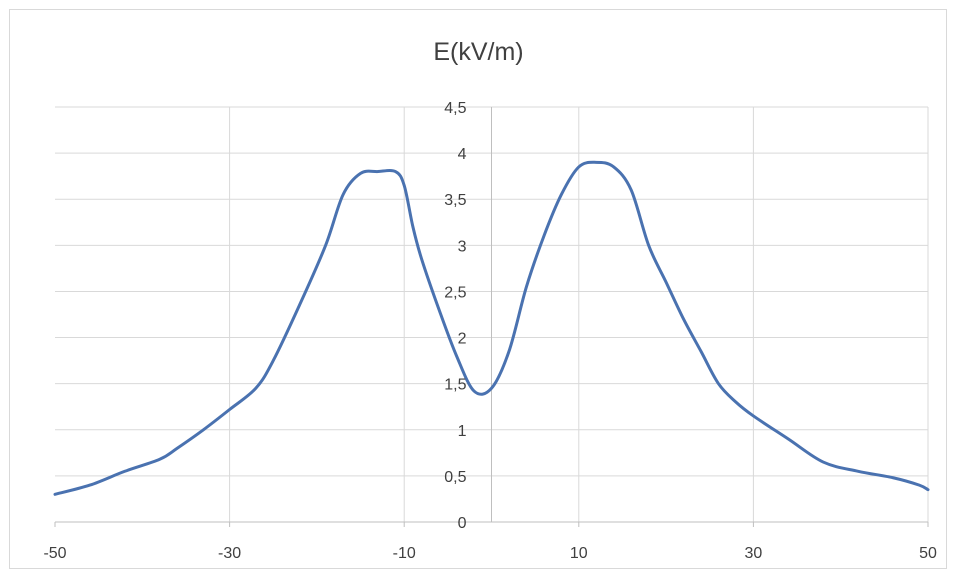  Describe the element at coordinates (455, 292) in the screenshot. I see `y-tick-label: 2,5` at that location.